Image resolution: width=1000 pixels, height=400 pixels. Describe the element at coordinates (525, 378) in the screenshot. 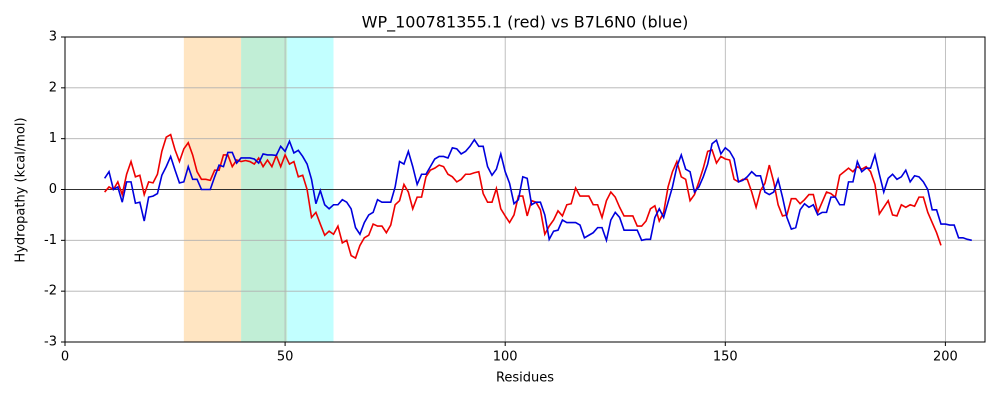

I see `x-axis-label: Residues` at that location.